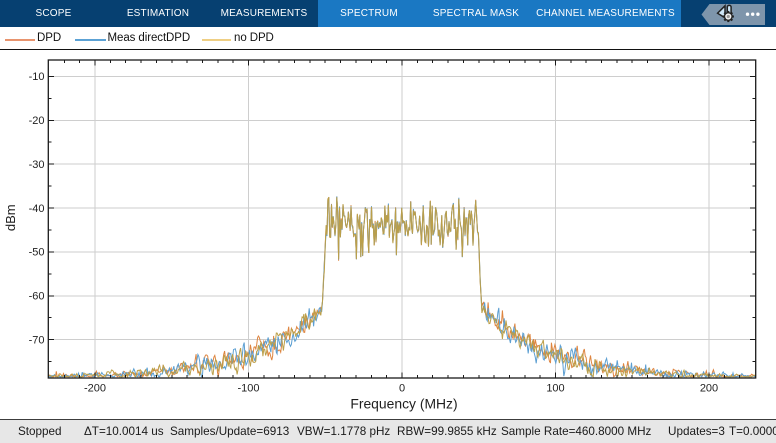 Image resolution: width=776 pixels, height=443 pixels. What do you see at coordinates (37, 340) in the screenshot?
I see `svg-text: -70` at bounding box center [37, 340].